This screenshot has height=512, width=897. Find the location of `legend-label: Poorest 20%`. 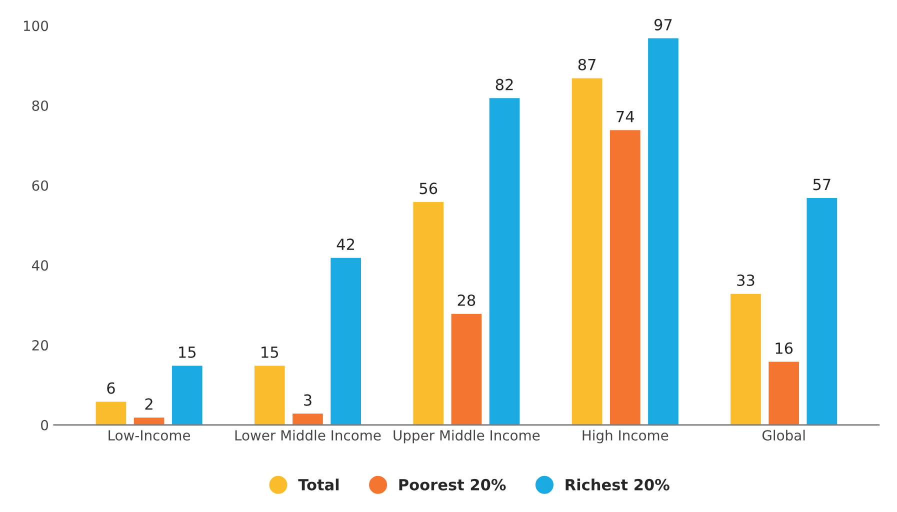

legend-label: Poorest 20% is located at coordinates (452, 484).